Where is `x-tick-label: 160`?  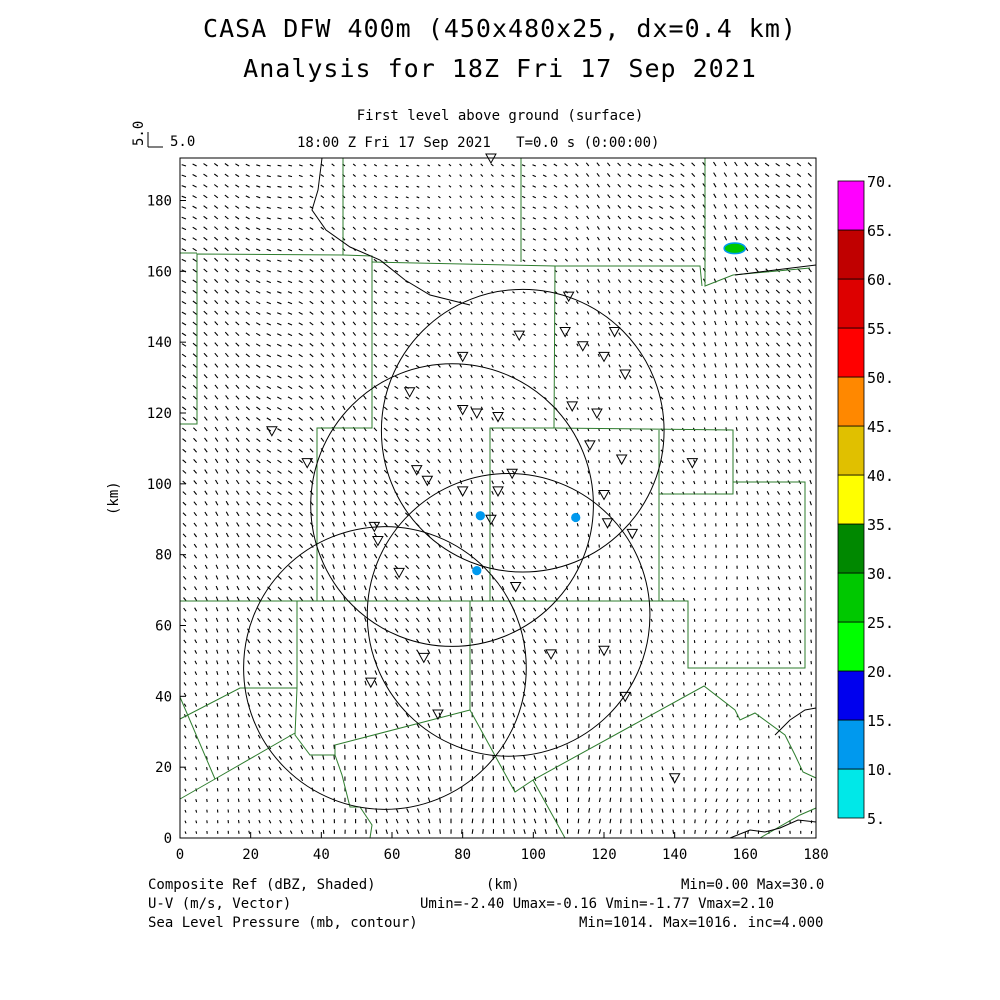
x-tick-label: 160 is located at coordinates (745, 855).